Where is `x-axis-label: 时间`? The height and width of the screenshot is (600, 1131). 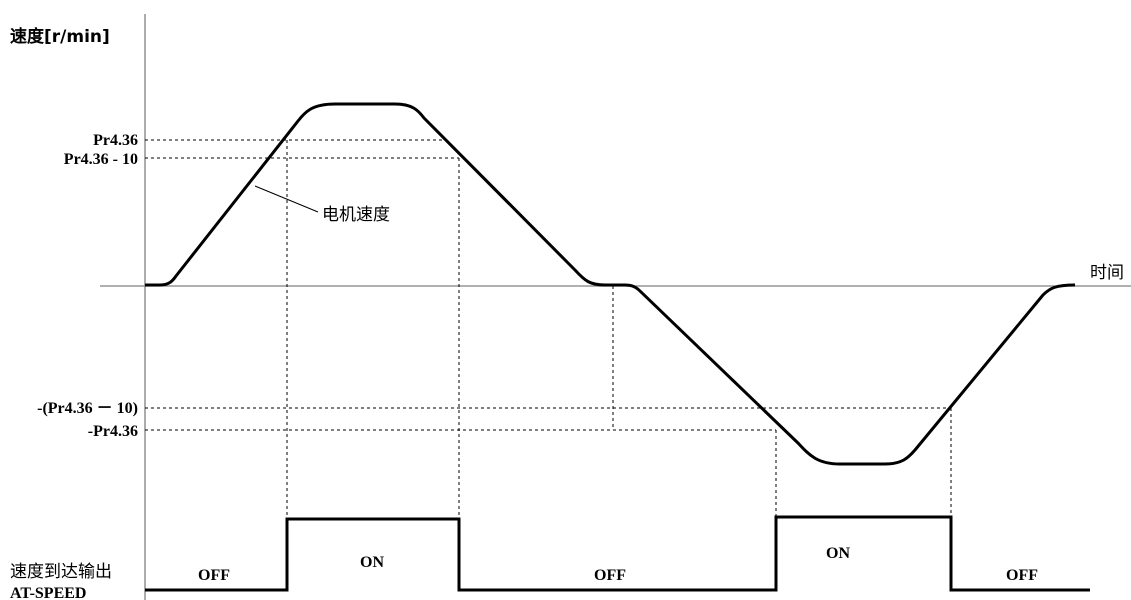 x-axis-label: 时间 is located at coordinates (1107, 273).